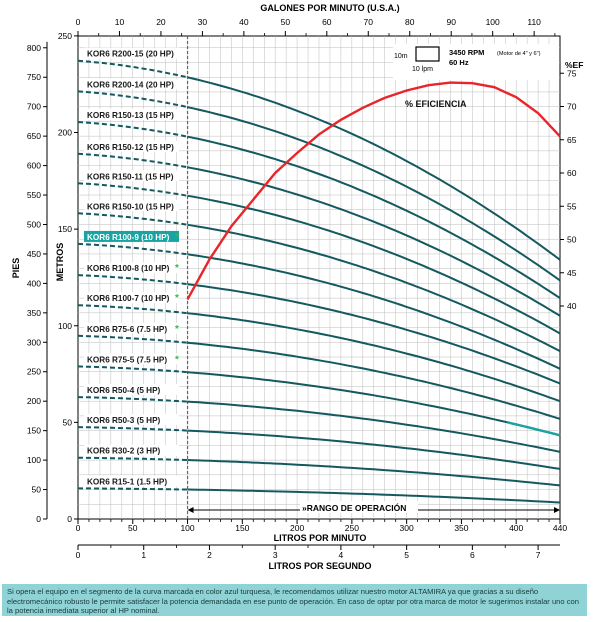 This screenshot has width=597, height=622. Describe the element at coordinates (38, 519) in the screenshot. I see `feet-tick-label: 0` at that location.